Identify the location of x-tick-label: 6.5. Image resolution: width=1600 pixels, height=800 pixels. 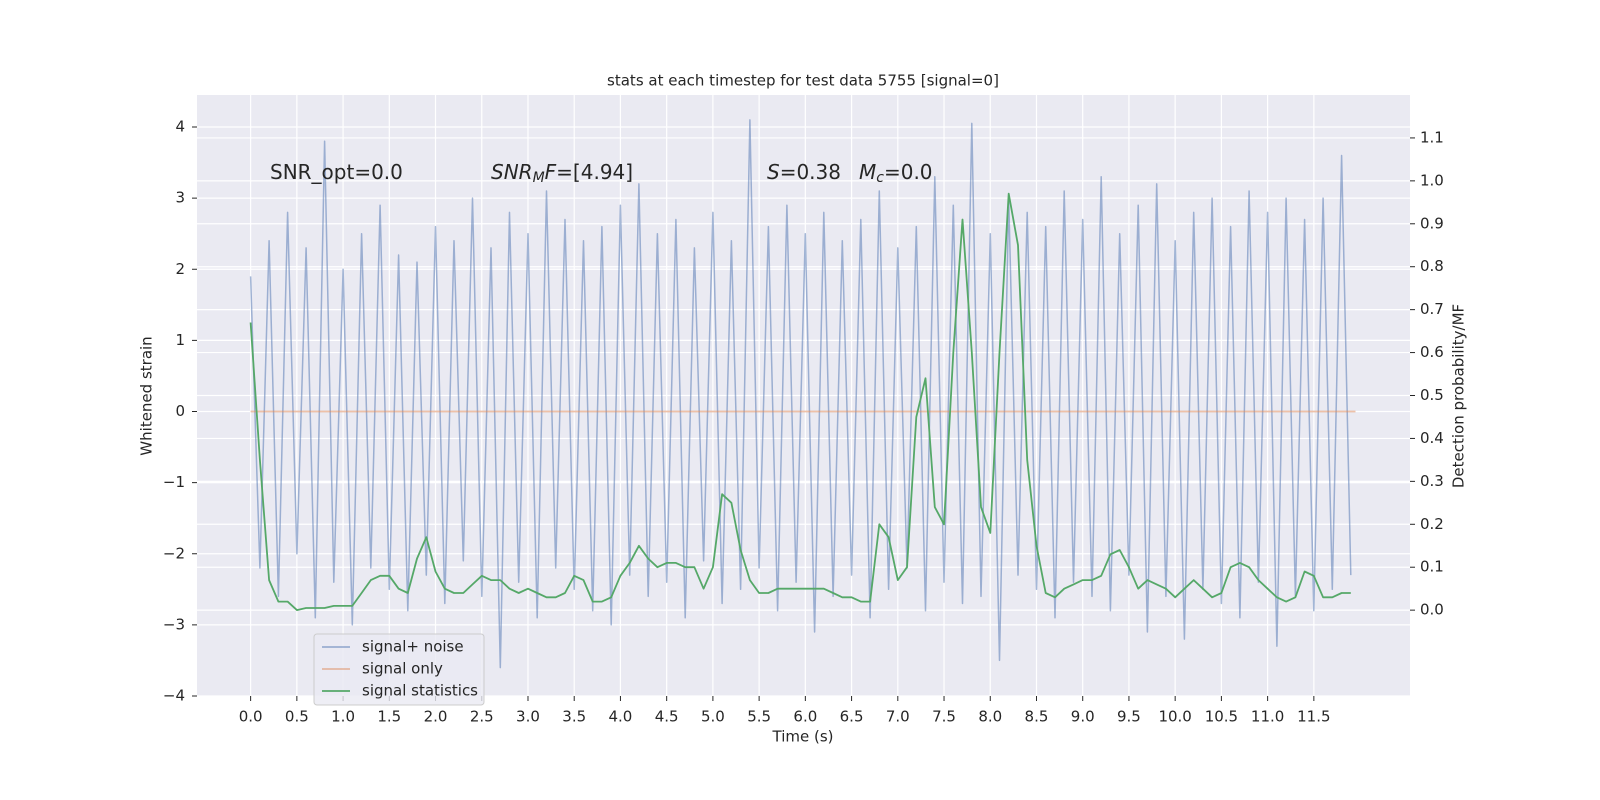
(852, 717).